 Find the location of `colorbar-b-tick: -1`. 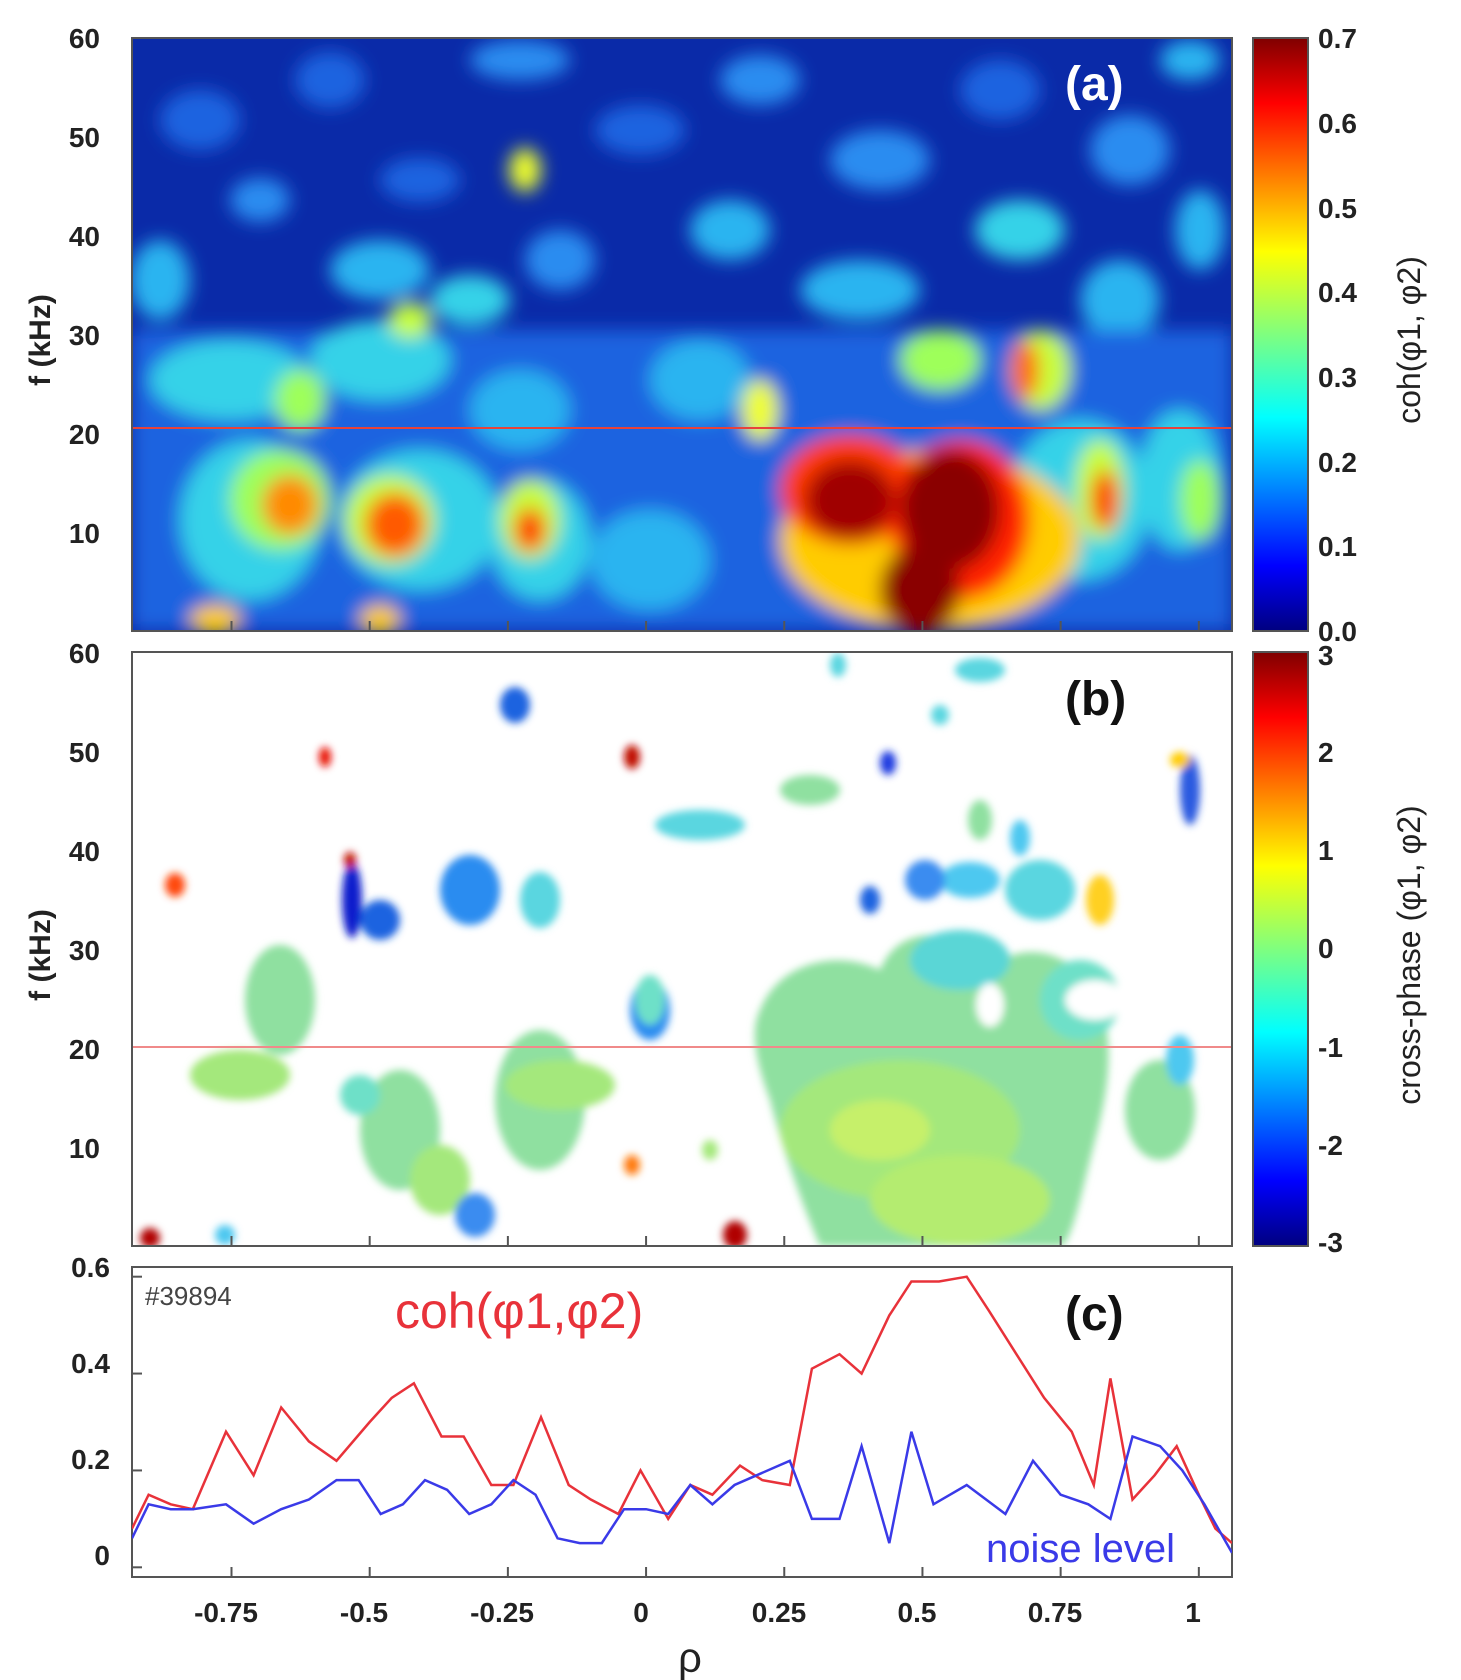

colorbar-b-tick: -1 is located at coordinates (1330, 1047).